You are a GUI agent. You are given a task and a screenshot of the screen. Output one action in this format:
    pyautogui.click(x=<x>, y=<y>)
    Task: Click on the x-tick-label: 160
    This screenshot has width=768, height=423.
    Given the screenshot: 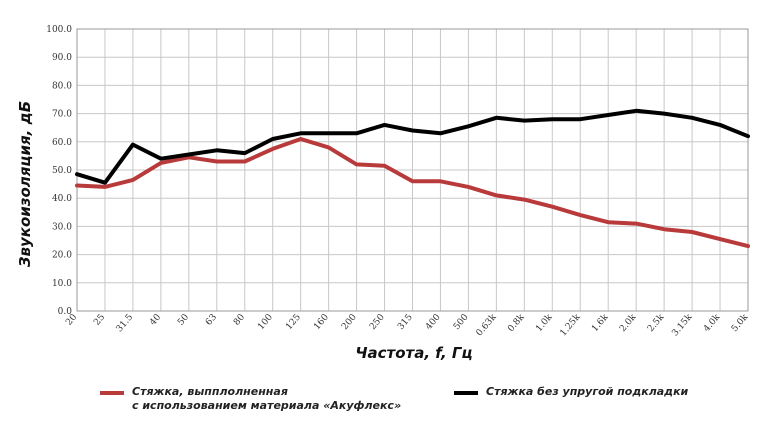 What is the action you would take?
    pyautogui.click(x=321, y=322)
    